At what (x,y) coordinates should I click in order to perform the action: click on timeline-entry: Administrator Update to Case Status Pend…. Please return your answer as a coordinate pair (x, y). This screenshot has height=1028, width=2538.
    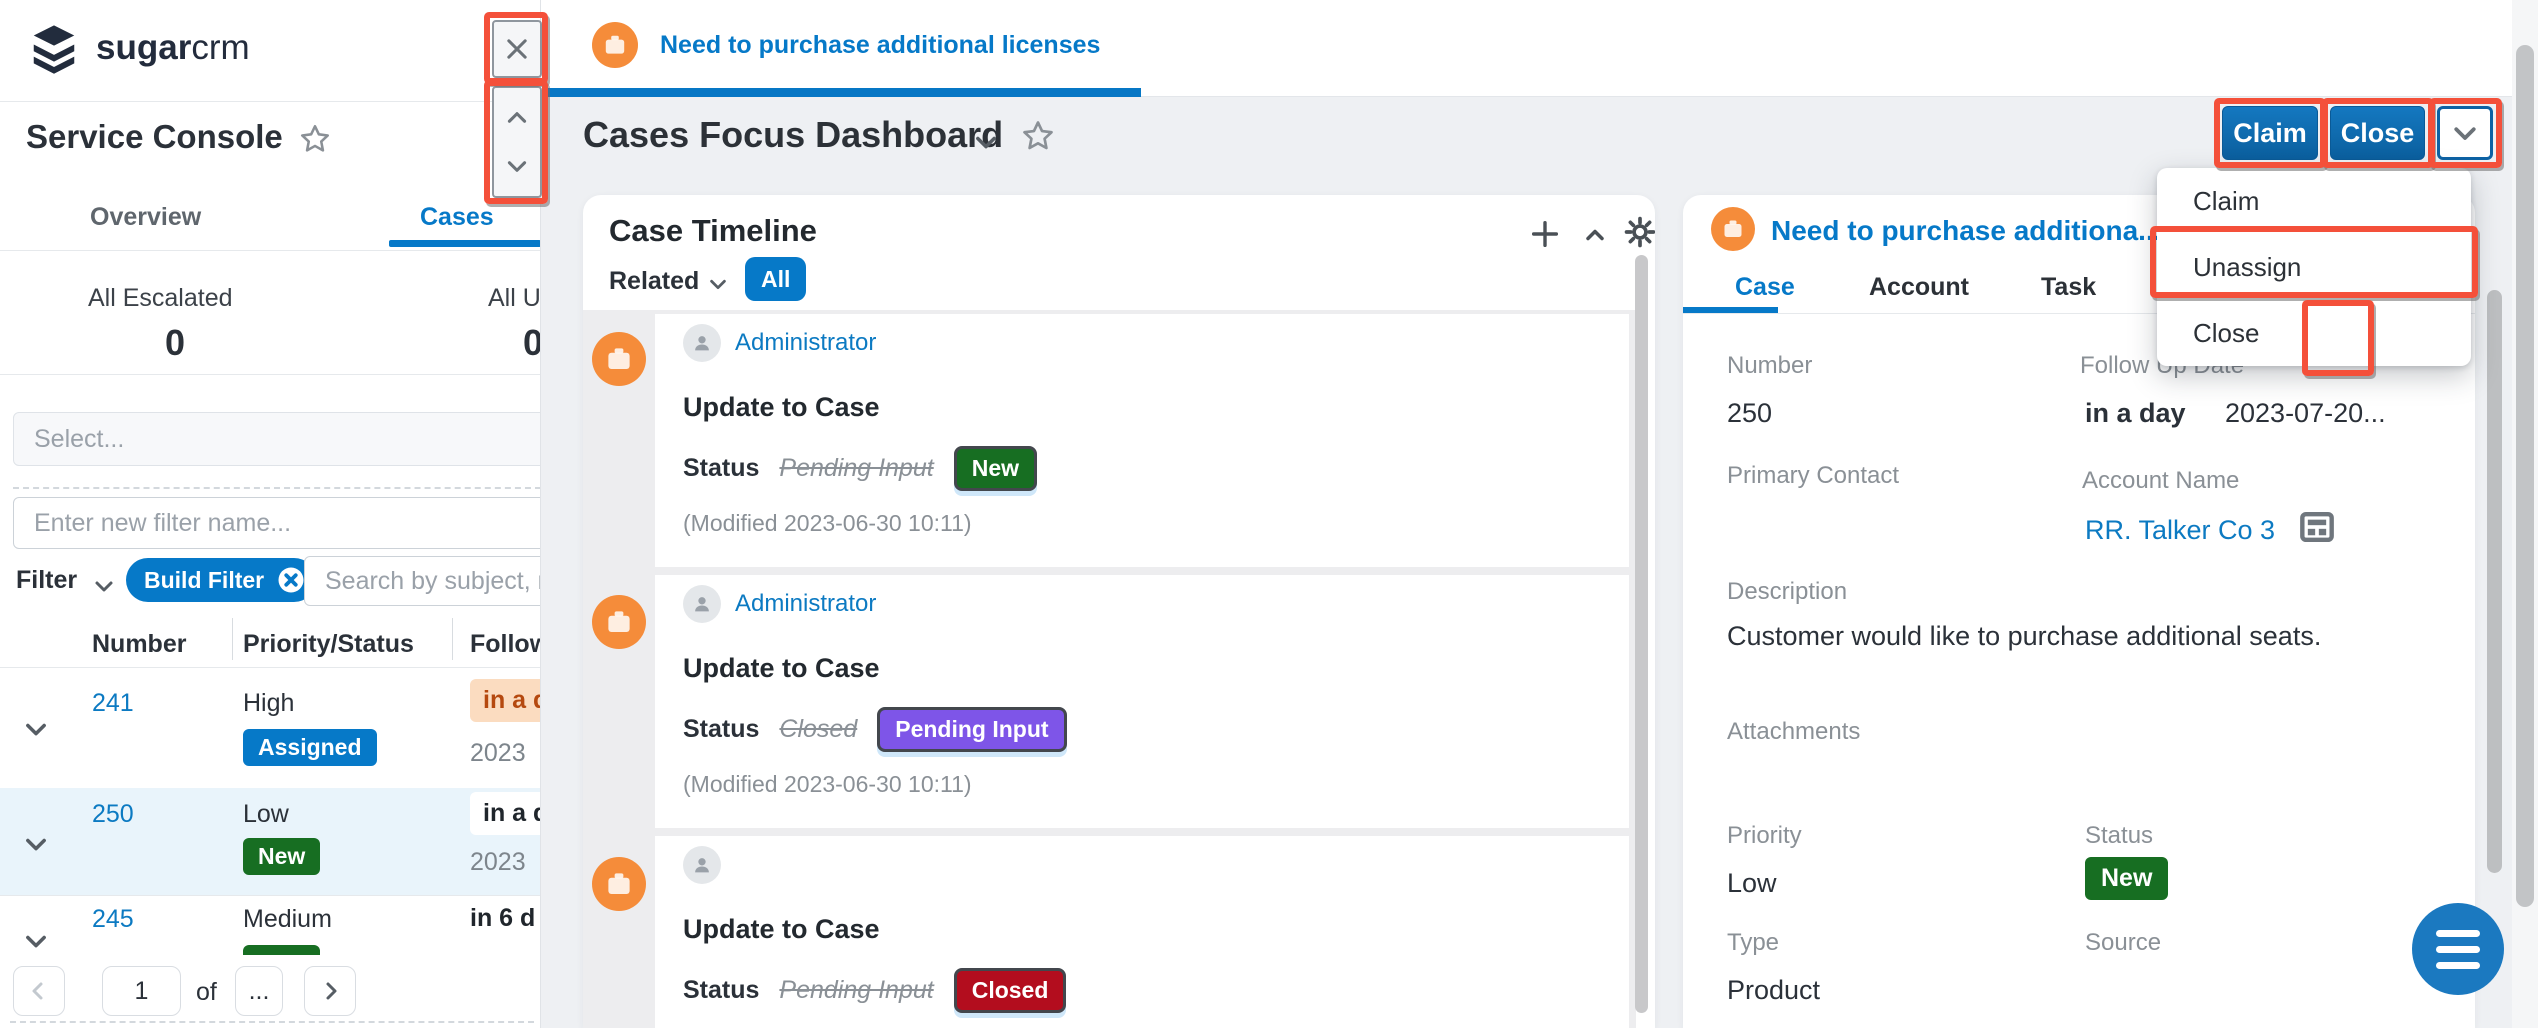
    Looking at the image, I should click on (1142, 440).